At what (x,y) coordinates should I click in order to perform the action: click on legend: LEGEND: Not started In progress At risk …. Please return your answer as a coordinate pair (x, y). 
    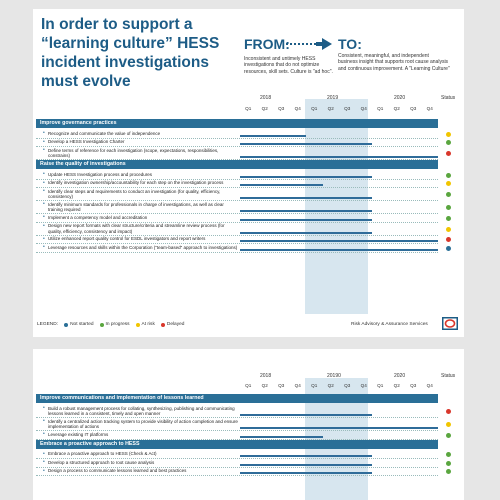
    Looking at the image, I should click on (110, 324).